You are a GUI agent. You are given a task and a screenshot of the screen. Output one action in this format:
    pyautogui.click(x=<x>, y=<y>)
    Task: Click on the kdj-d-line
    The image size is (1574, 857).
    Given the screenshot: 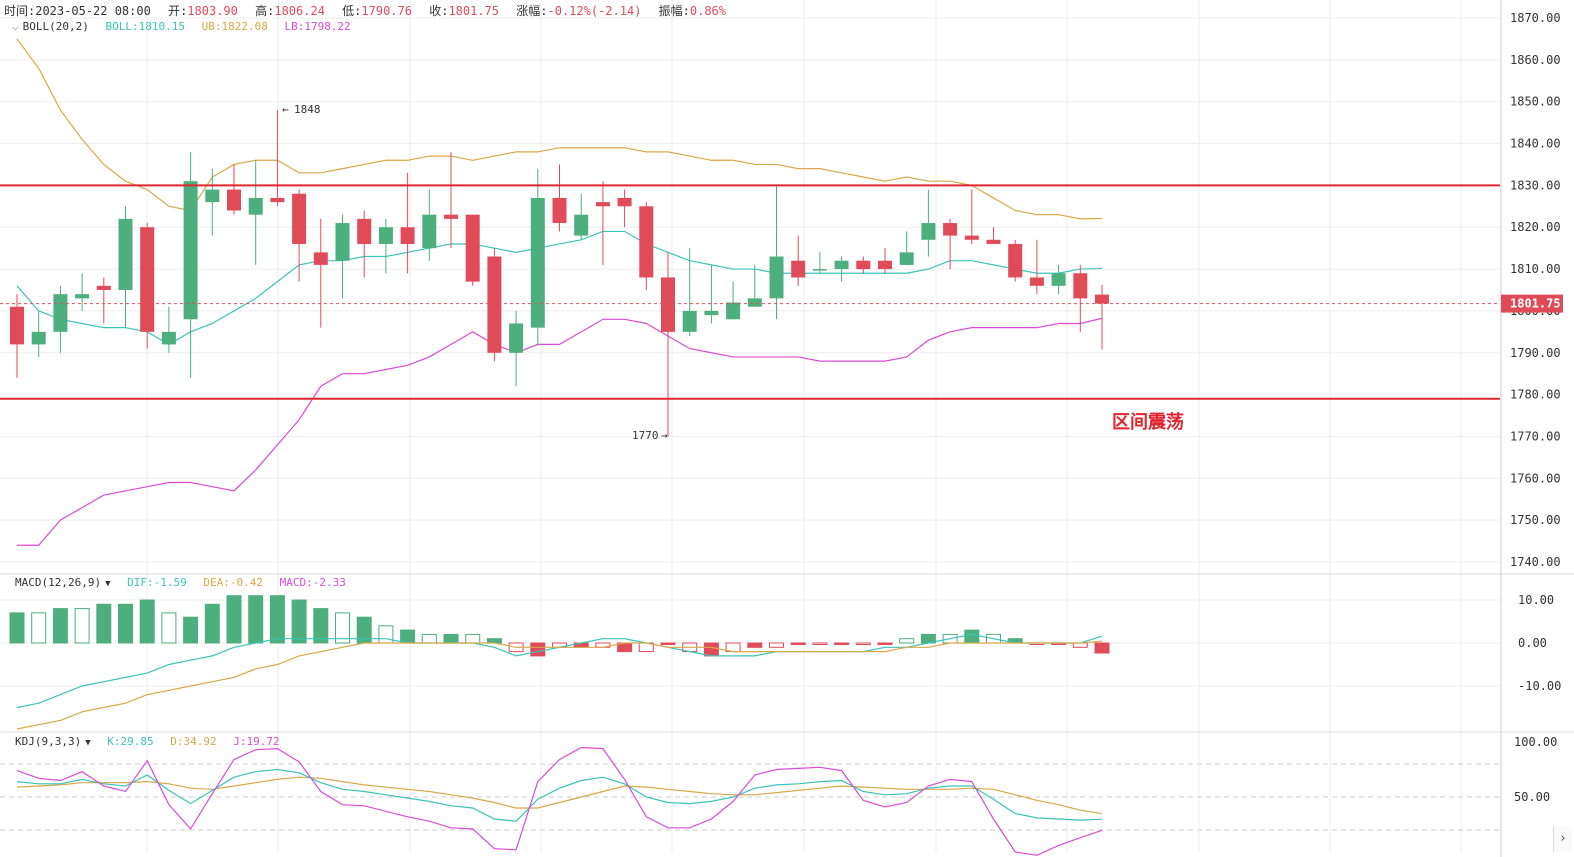 What is the action you would take?
    pyautogui.click(x=559, y=795)
    